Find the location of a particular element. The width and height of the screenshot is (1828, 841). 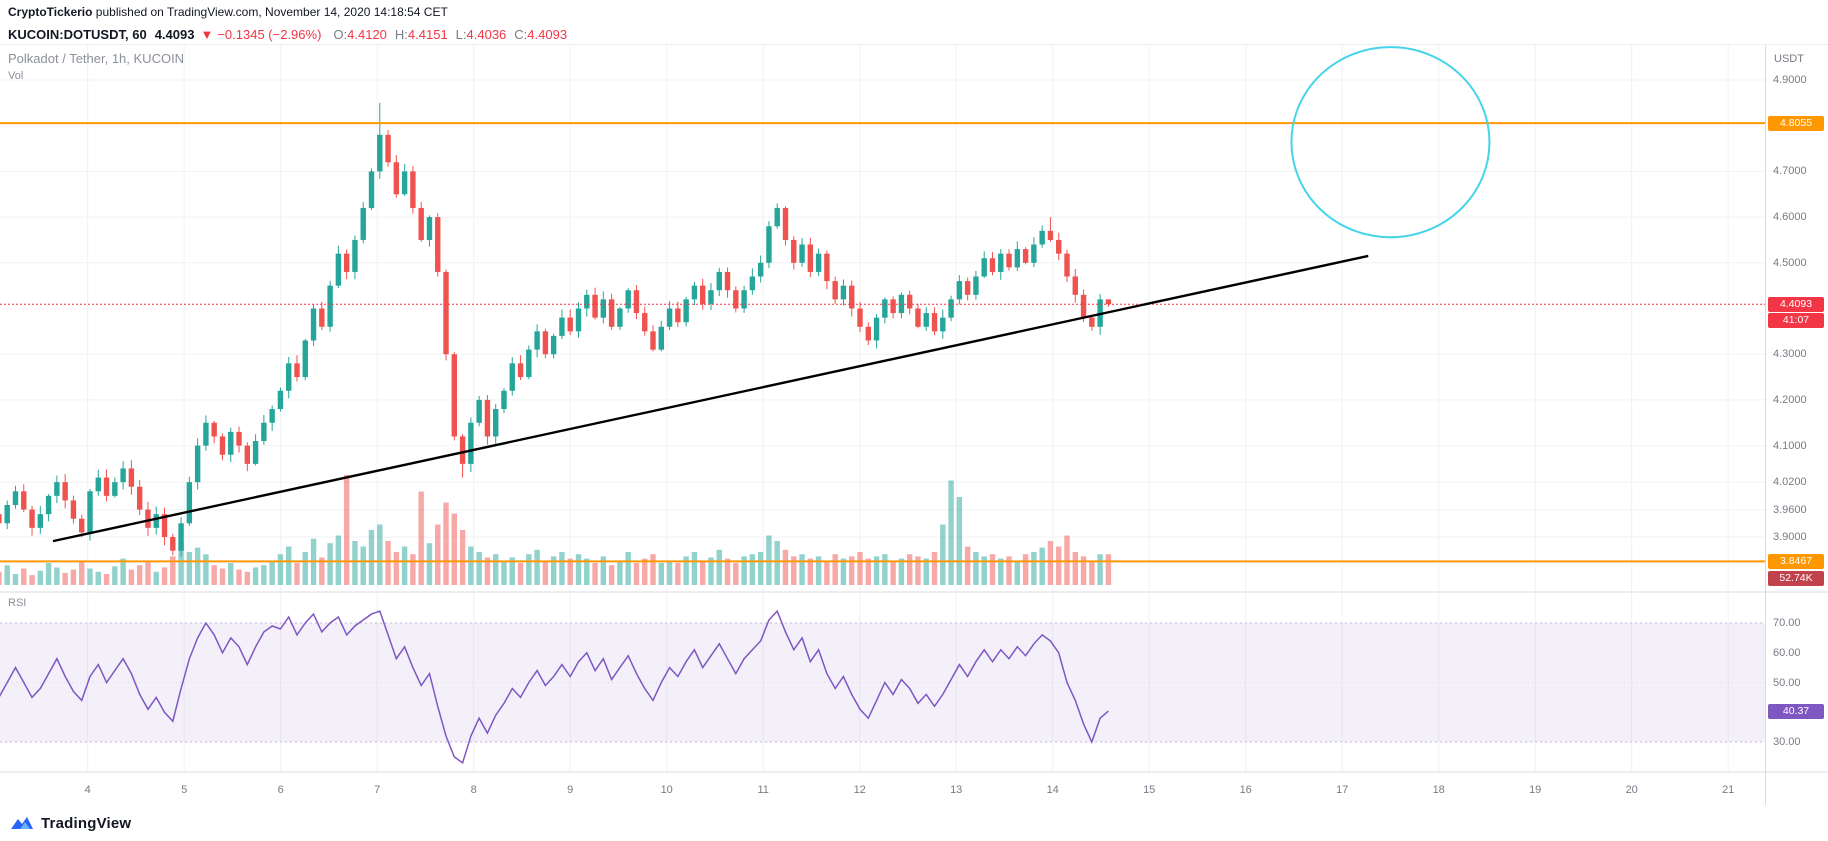

ellipse-annotation is located at coordinates (1390, 142).